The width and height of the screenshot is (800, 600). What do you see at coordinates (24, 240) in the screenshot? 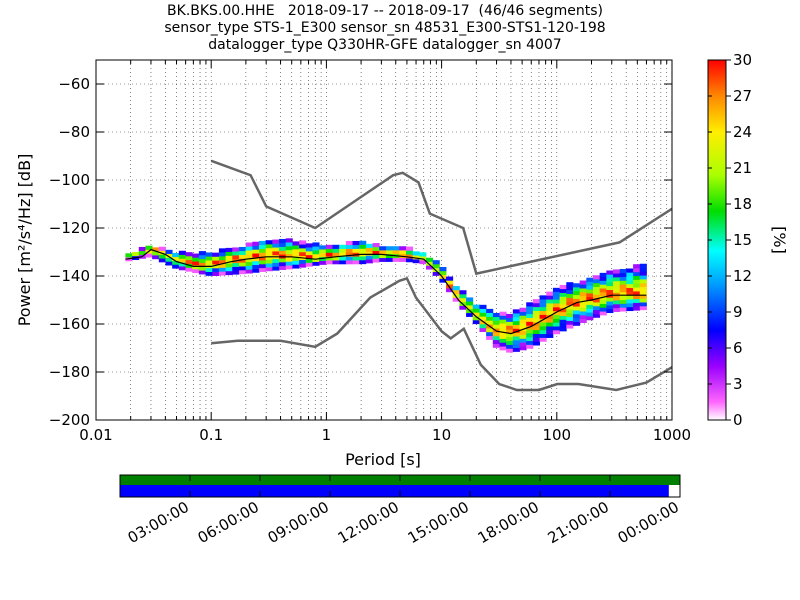
I see `y-axis-label: Power [m²/s⁴/Hz] [dB]` at bounding box center [24, 240].